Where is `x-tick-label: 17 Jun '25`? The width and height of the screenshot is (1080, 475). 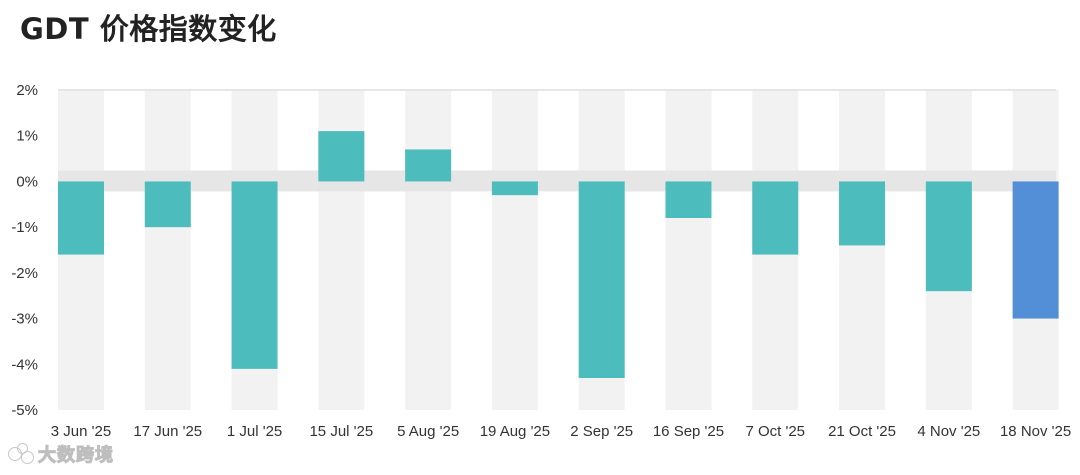
x-tick-label: 17 Jun '25 is located at coordinates (167, 431).